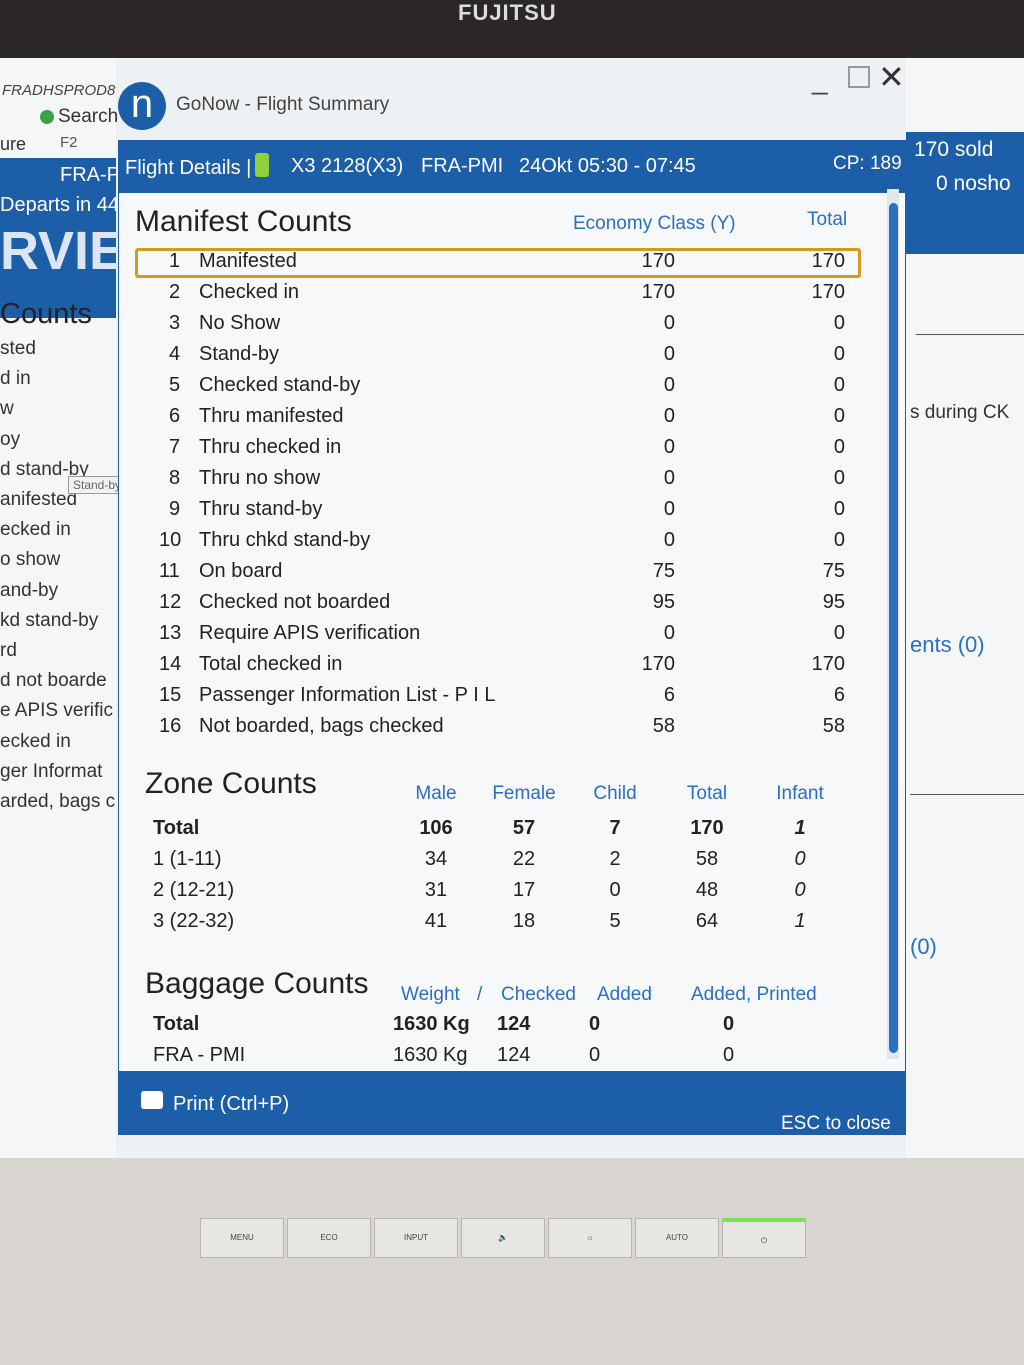 Image resolution: width=1024 pixels, height=1365 pixels. I want to click on window-title: GoNow - Flight Summary, so click(283, 104).